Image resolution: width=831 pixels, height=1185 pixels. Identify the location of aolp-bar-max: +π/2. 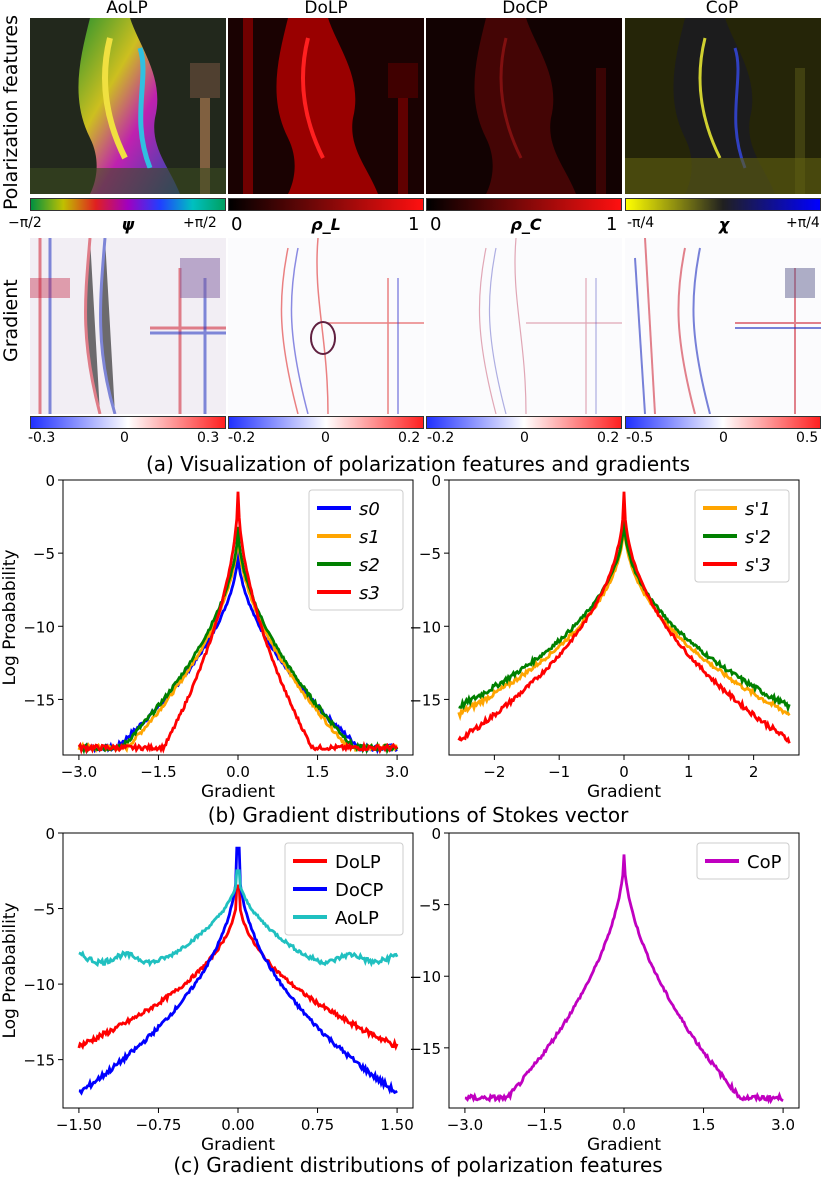
(200, 223).